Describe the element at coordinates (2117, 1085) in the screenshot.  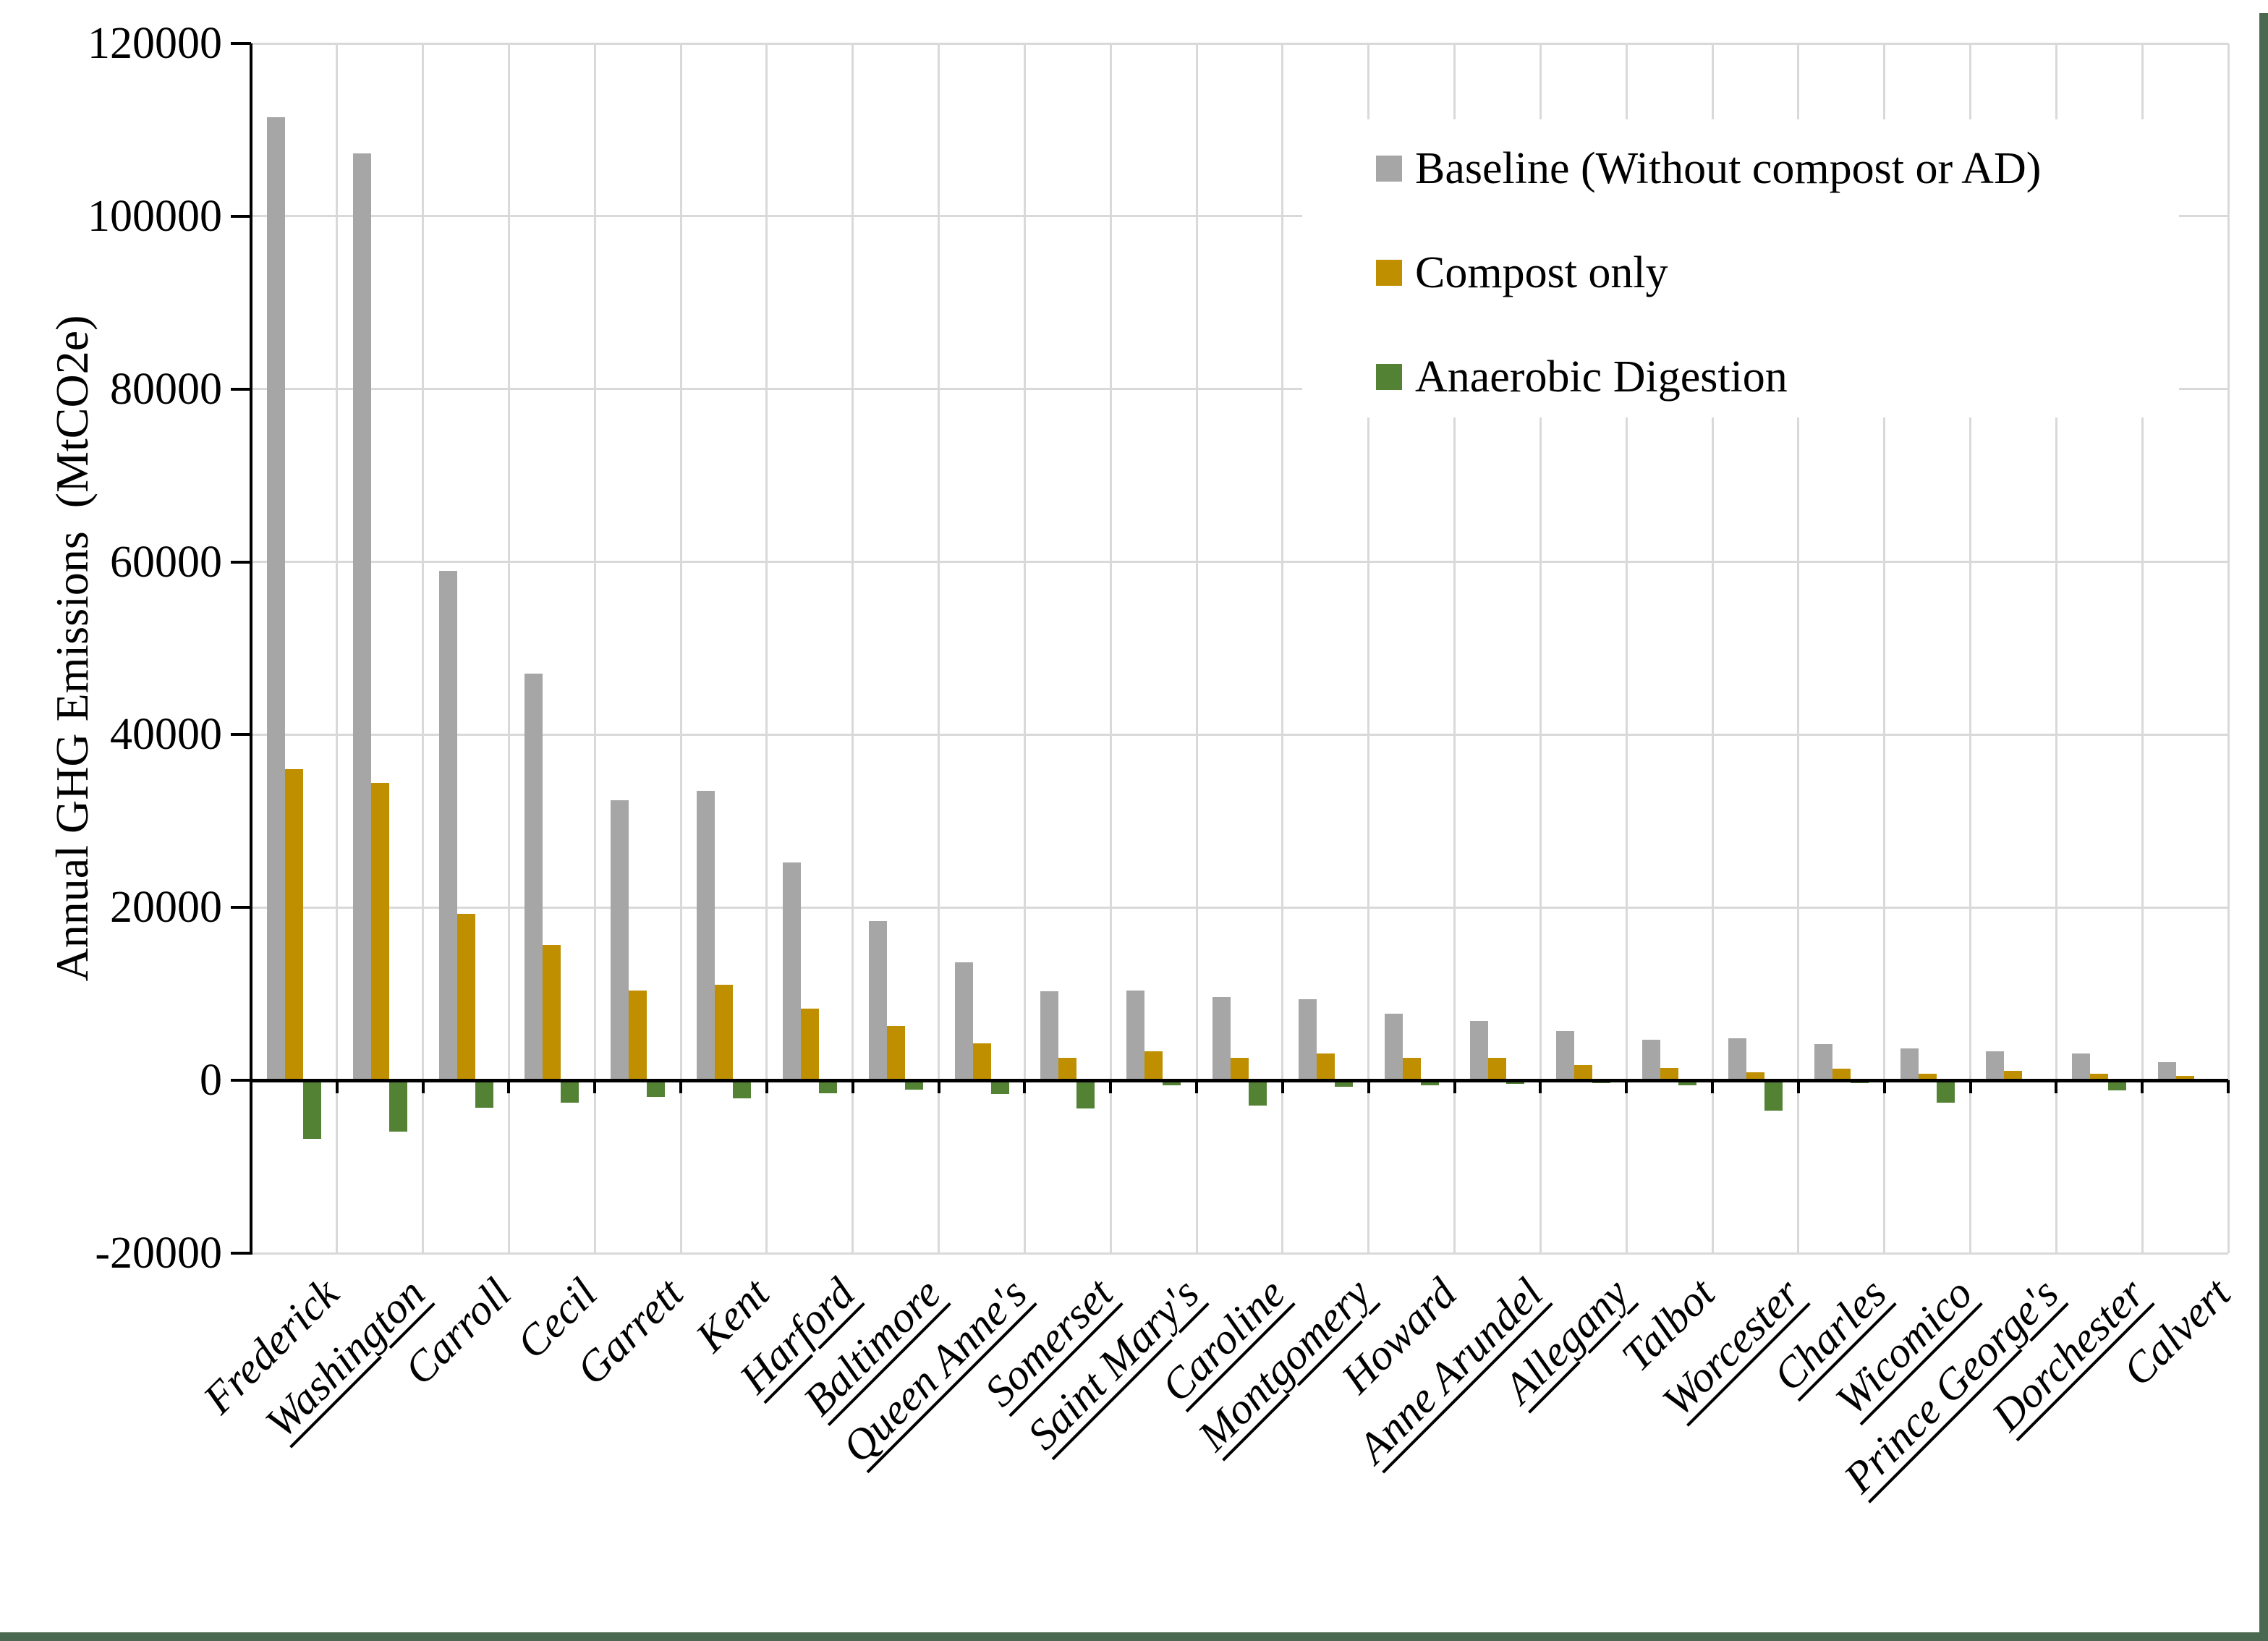
I see `bar-anaerobic-dorchester` at that location.